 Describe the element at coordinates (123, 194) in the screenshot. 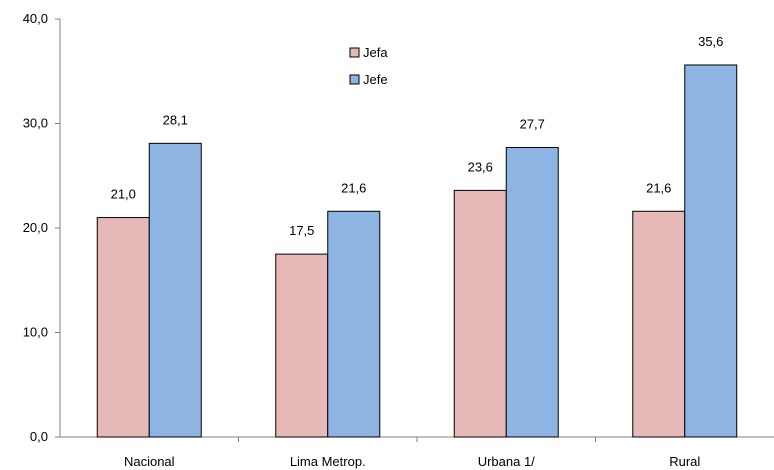

I see `data-label: 21,0` at that location.